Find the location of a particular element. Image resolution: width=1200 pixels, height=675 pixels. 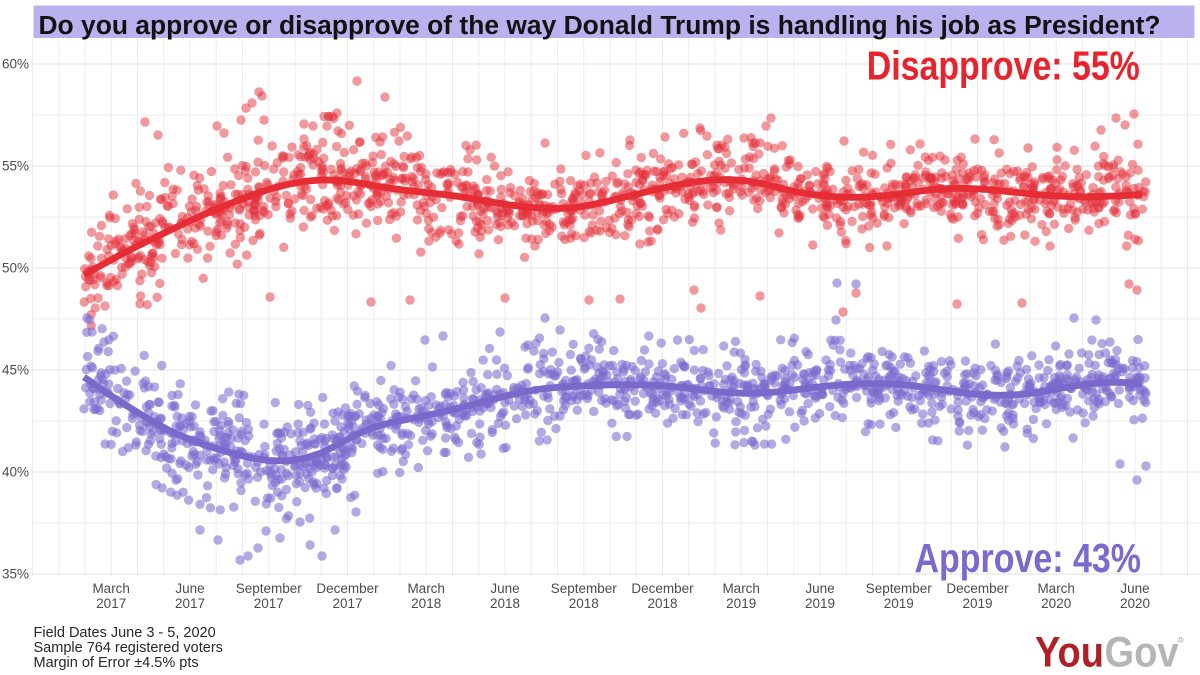

svg-text: 40% is located at coordinates (15, 472).